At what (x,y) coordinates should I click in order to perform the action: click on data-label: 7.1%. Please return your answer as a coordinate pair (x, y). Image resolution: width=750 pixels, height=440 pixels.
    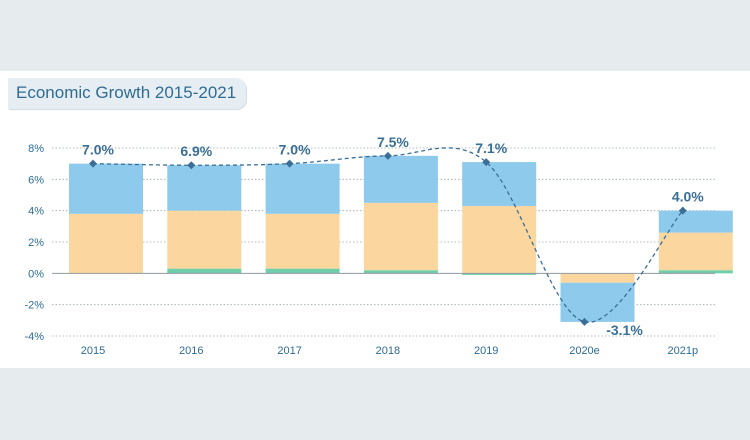
    Looking at the image, I should click on (491, 148).